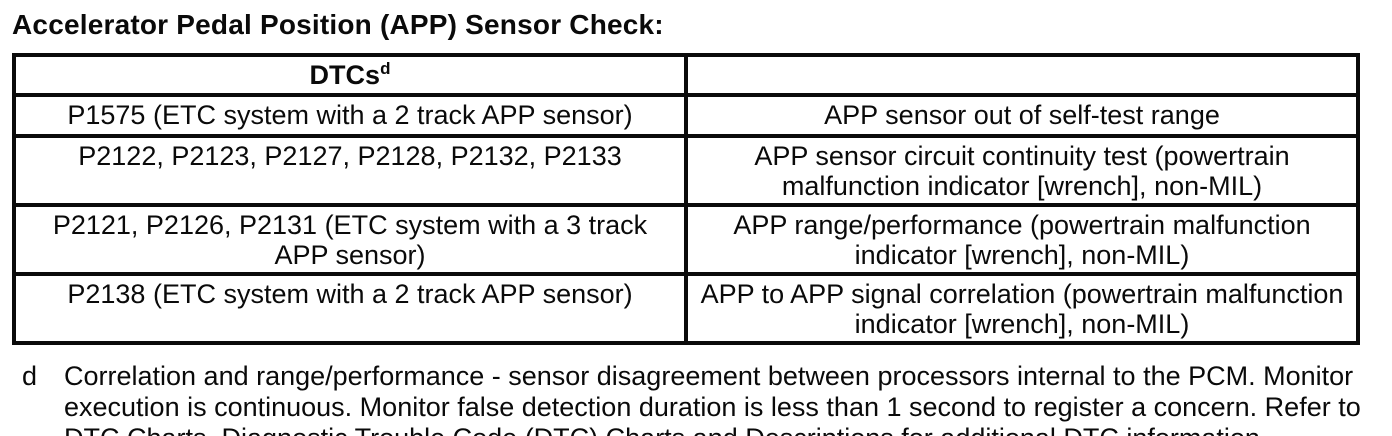  What do you see at coordinates (350, 170) in the screenshot?
I see `dtc-cell: P2122, P2123, P2127, P2128, P2132, P2133` at bounding box center [350, 170].